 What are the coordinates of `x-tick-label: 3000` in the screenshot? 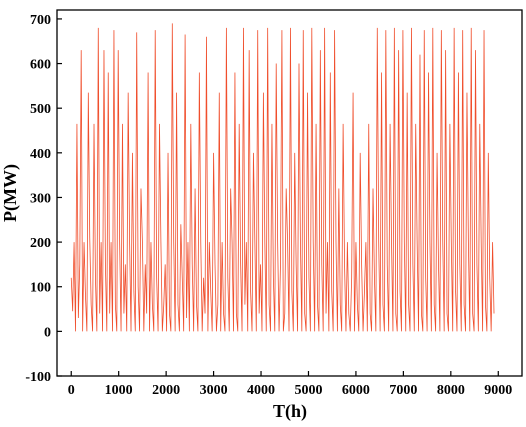 It's located at (214, 390).